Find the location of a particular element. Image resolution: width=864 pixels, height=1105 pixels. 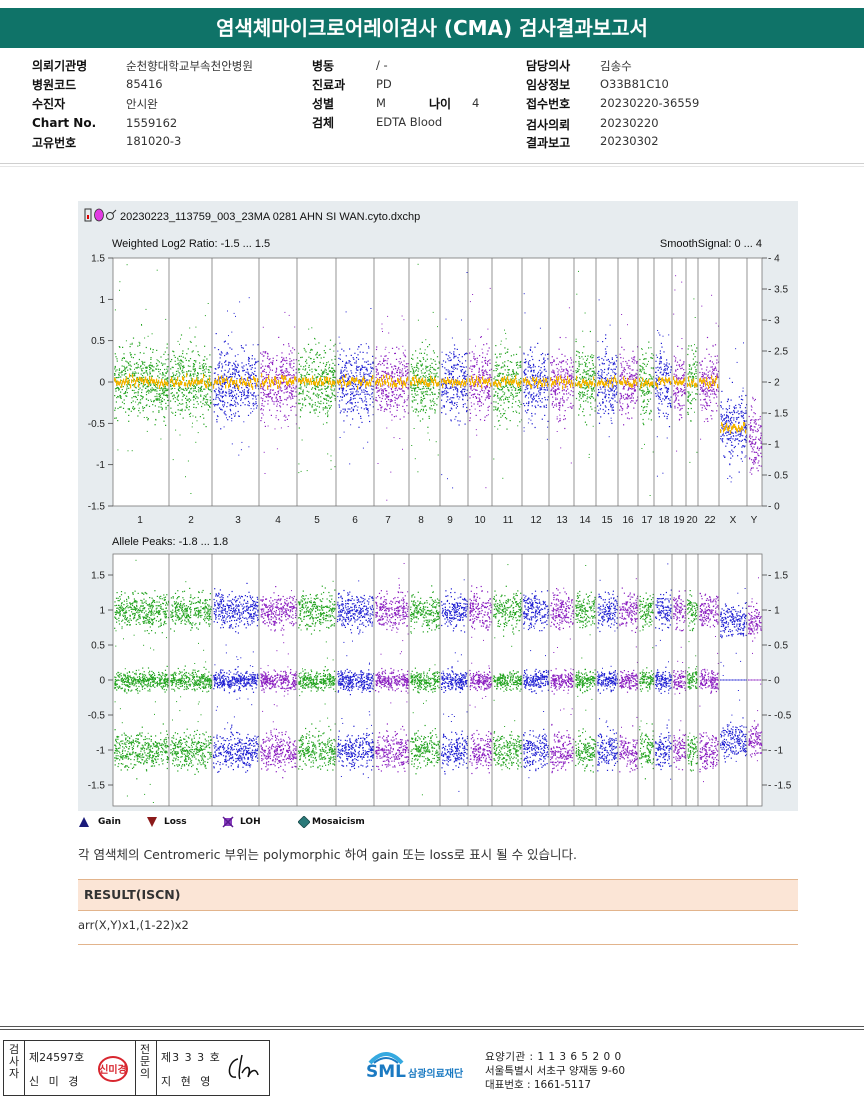

info-value-sex: M is located at coordinates (381, 103).